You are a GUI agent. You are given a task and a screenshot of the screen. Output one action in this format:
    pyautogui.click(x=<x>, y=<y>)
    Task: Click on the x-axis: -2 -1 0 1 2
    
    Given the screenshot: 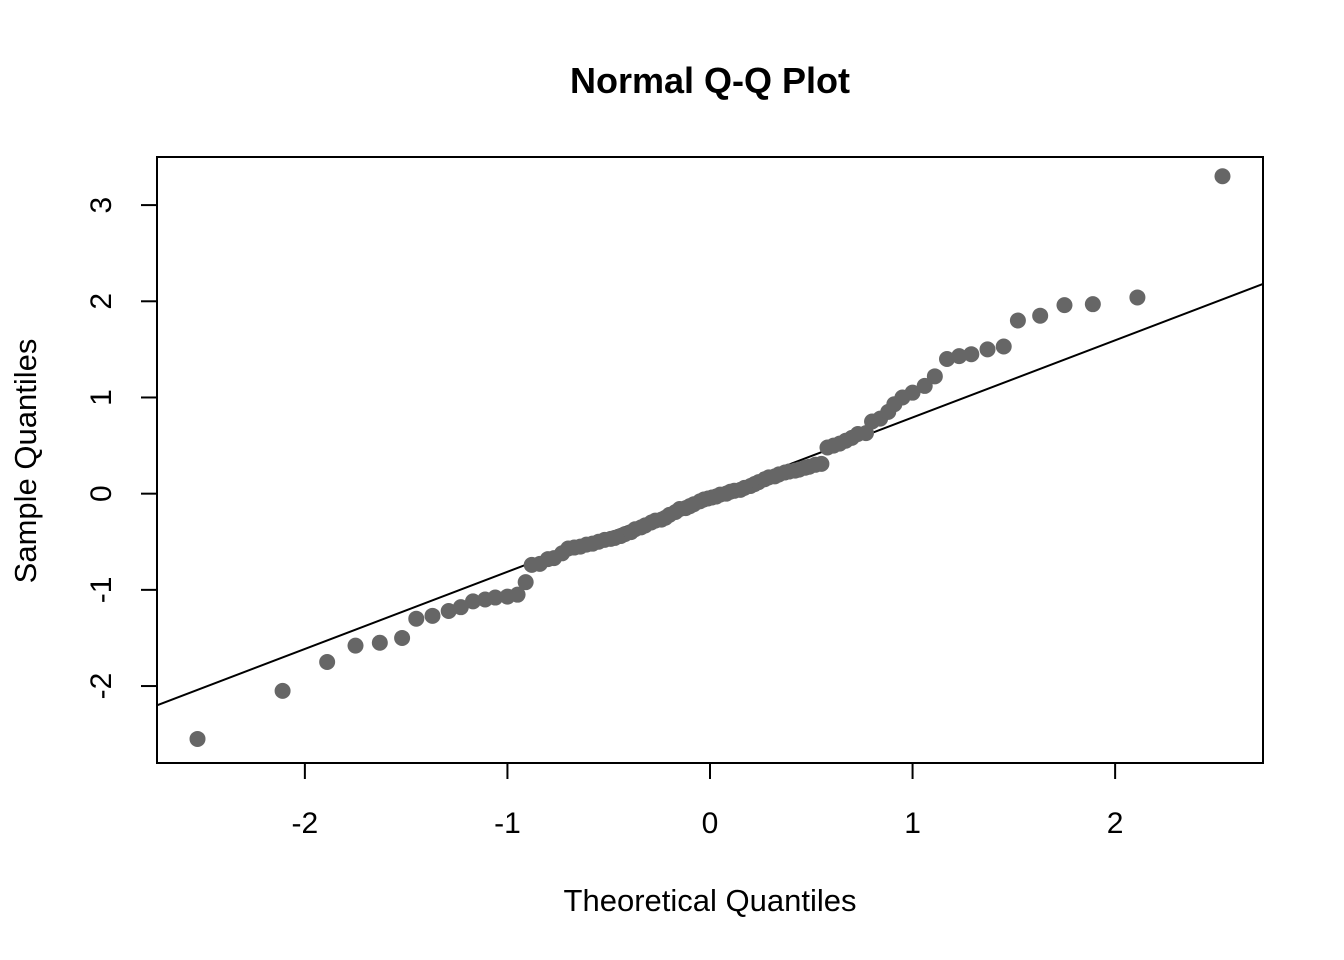 What is the action you would take?
    pyautogui.click(x=708, y=801)
    